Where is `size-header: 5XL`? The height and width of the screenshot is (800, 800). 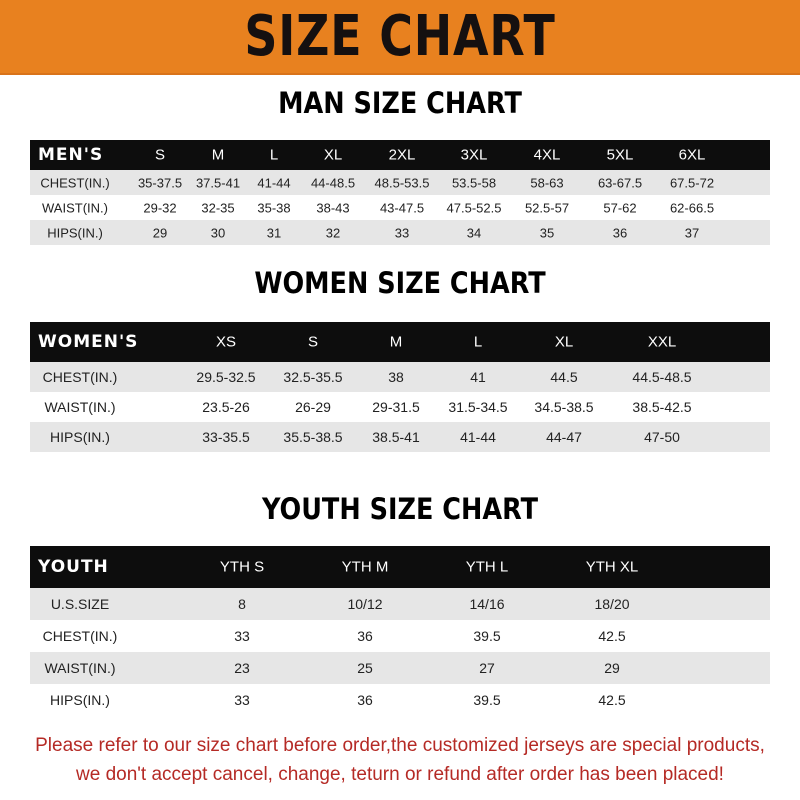
size-header: 5XL is located at coordinates (620, 155).